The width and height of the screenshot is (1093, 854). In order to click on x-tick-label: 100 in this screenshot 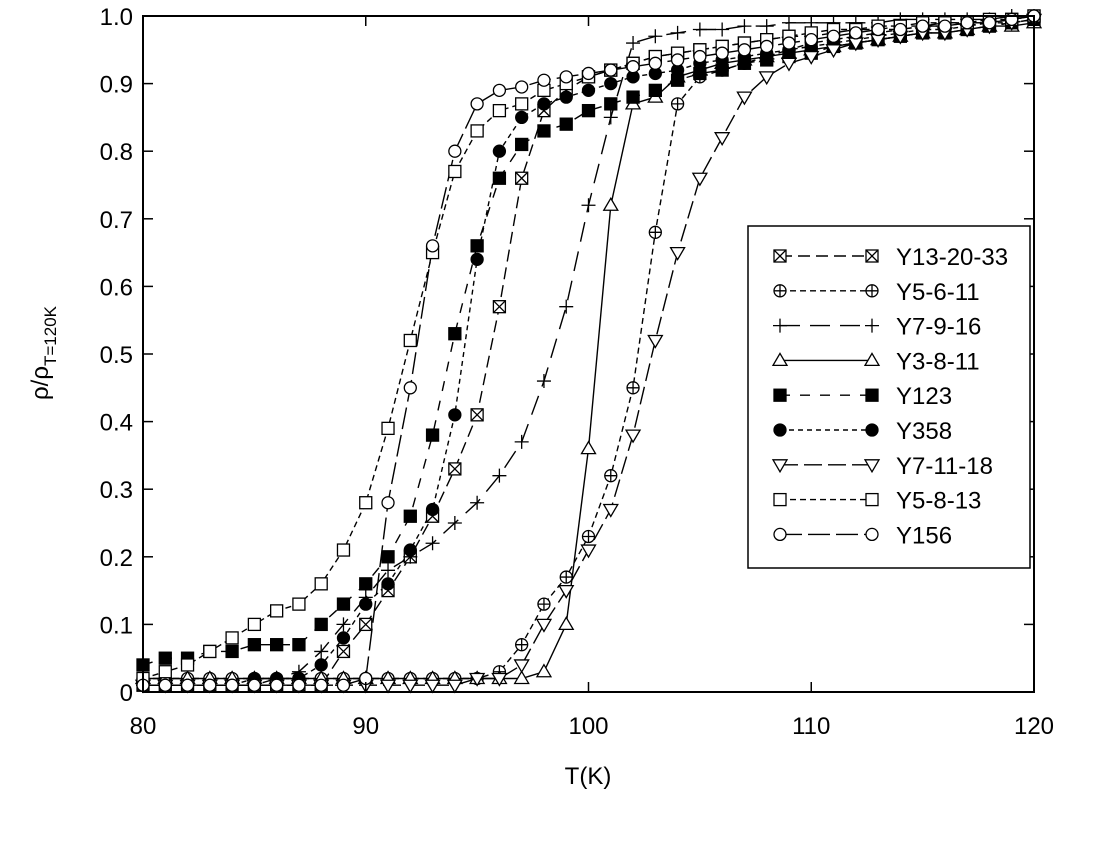, I will do `click(588, 726)`.